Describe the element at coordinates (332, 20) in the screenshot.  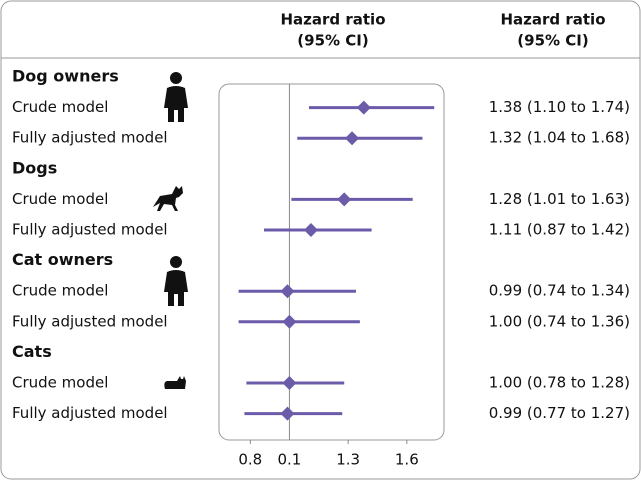
I see `plot-header: Hazard ratio` at that location.